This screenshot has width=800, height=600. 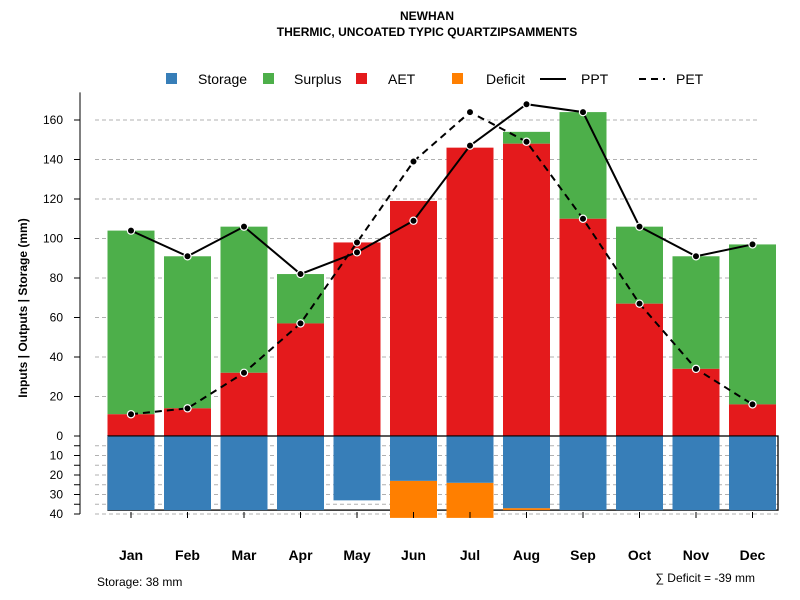 What do you see at coordinates (427, 16) in the screenshot?
I see `chart-title: NEWHAN` at bounding box center [427, 16].